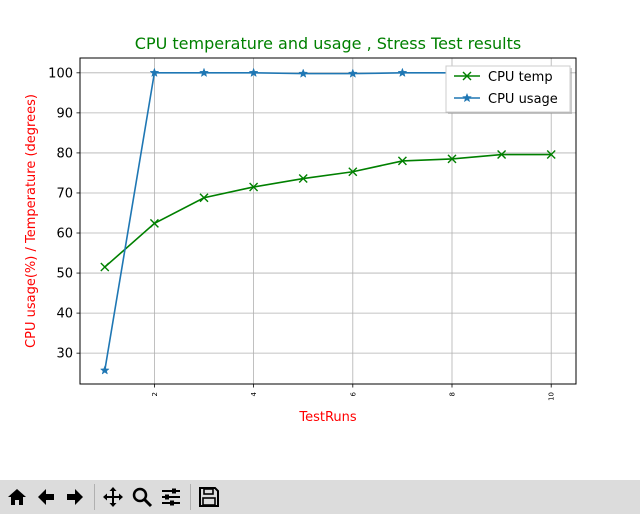 This screenshot has height=514, width=640. I want to click on floppy-disk-icon, so click(209, 497).